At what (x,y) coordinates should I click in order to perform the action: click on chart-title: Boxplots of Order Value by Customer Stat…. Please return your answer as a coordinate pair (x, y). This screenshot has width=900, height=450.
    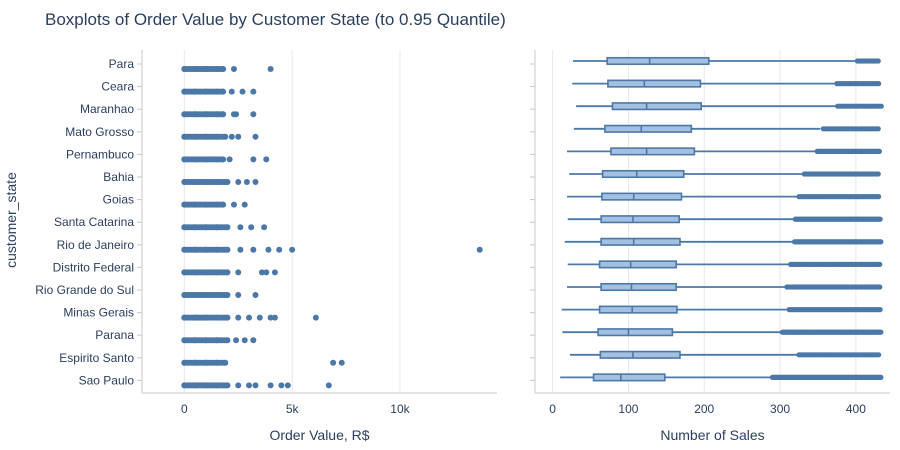
    Looking at the image, I should click on (275, 19).